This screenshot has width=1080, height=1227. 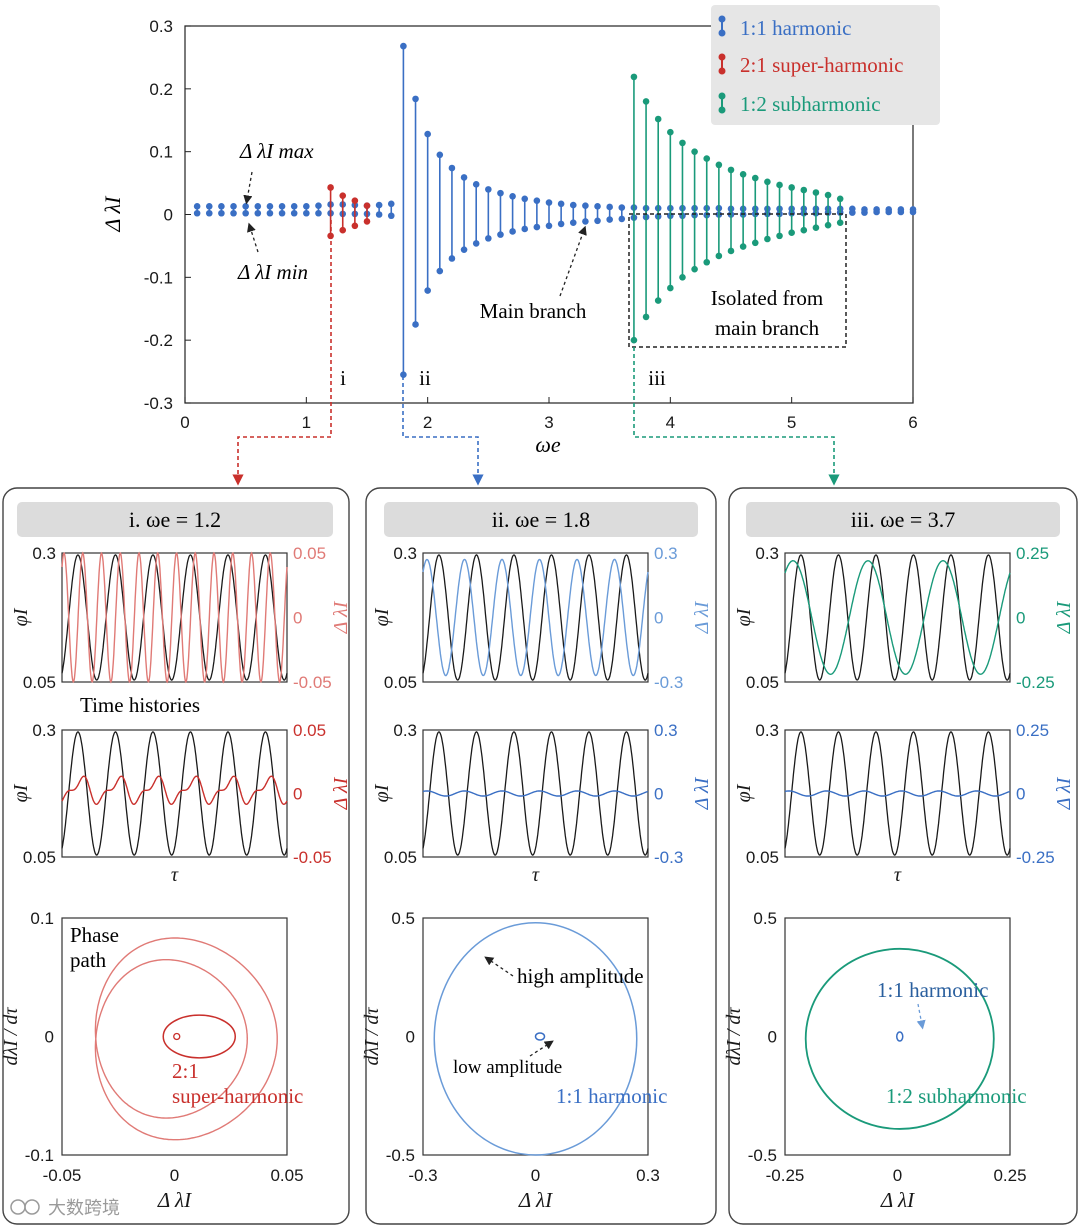 What do you see at coordinates (548, 444) in the screenshot?
I see `bifurcation-xlabel: ωe` at bounding box center [548, 444].